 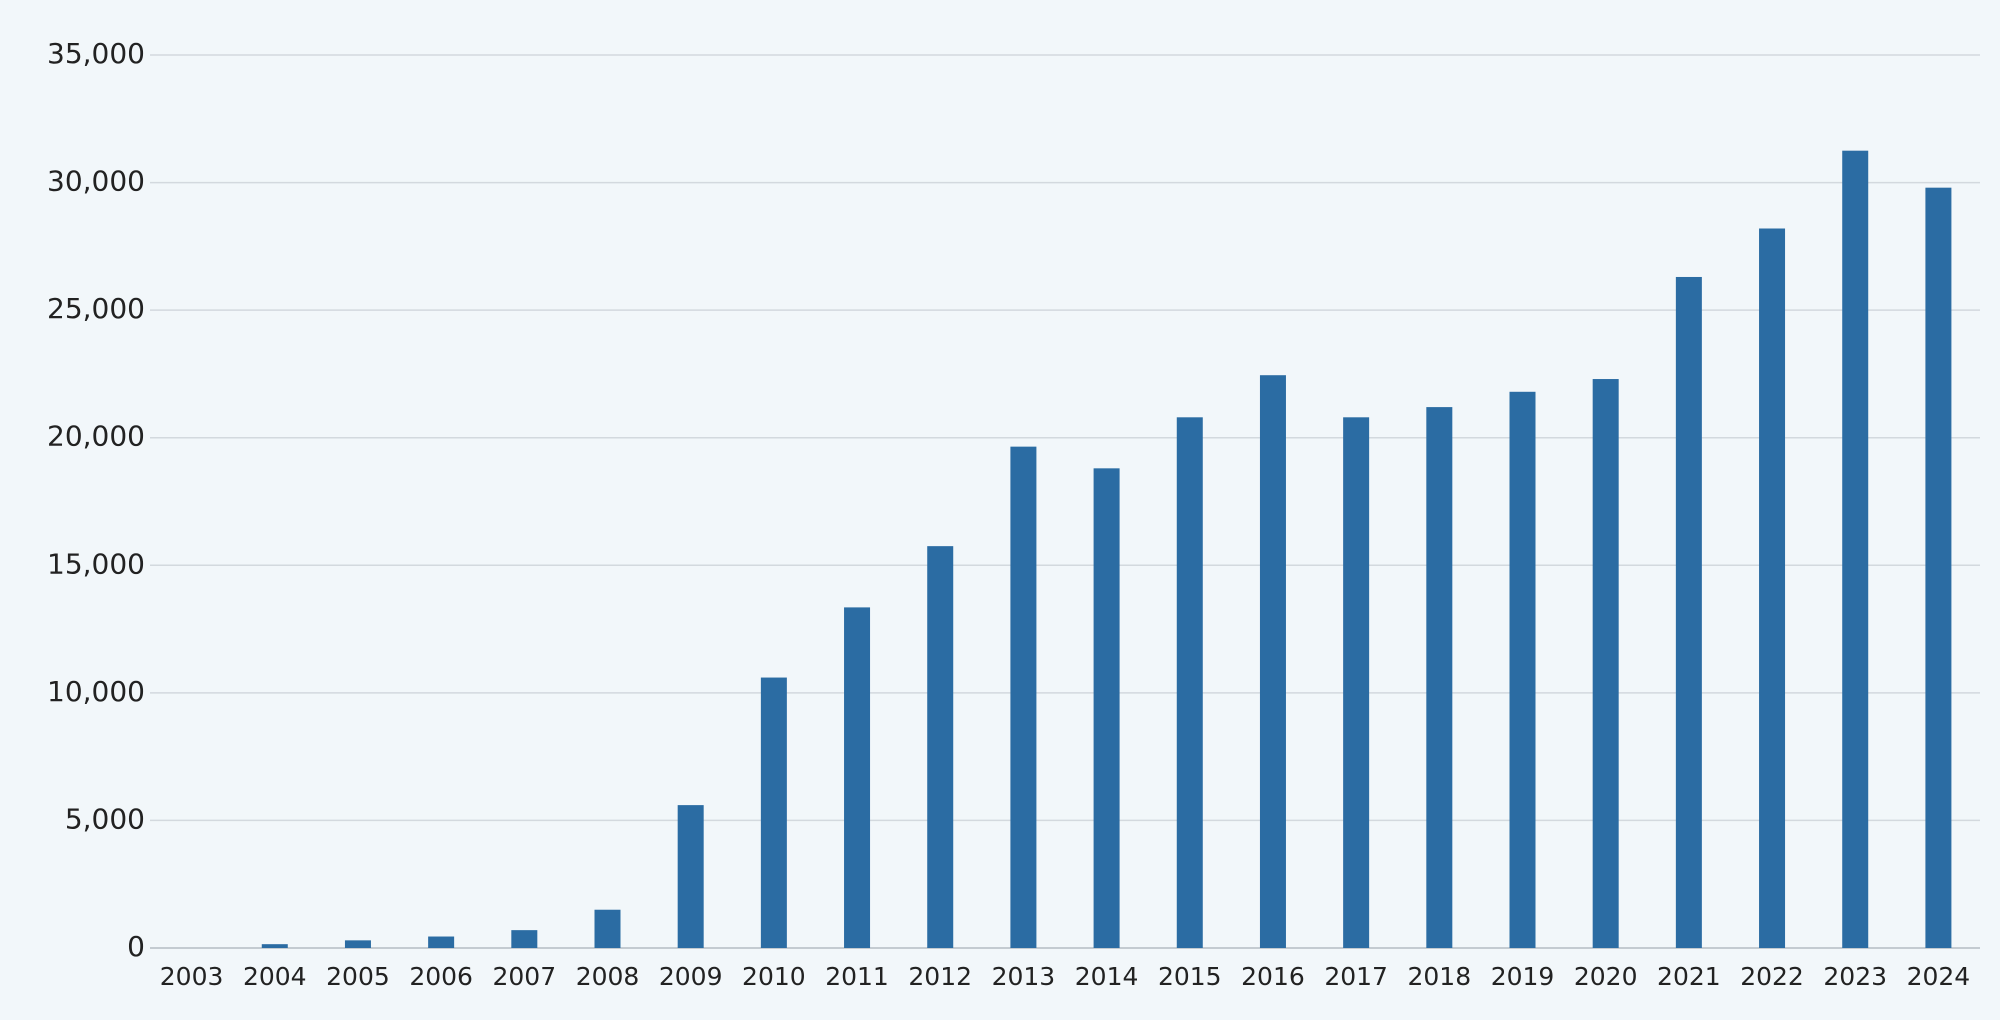 What do you see at coordinates (1107, 976) in the screenshot?
I see `x-tick-label: 2014` at bounding box center [1107, 976].